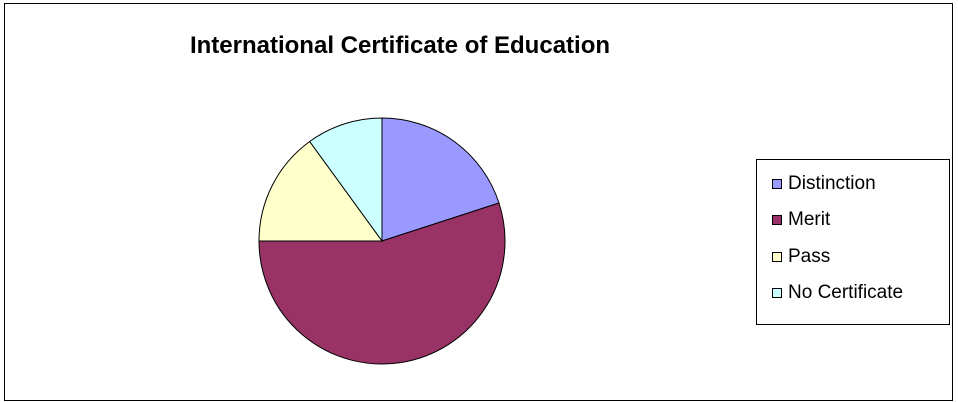 The height and width of the screenshot is (402, 958). Describe the element at coordinates (346, 180) in the screenshot. I see `pie-slice-no-certificate` at that location.